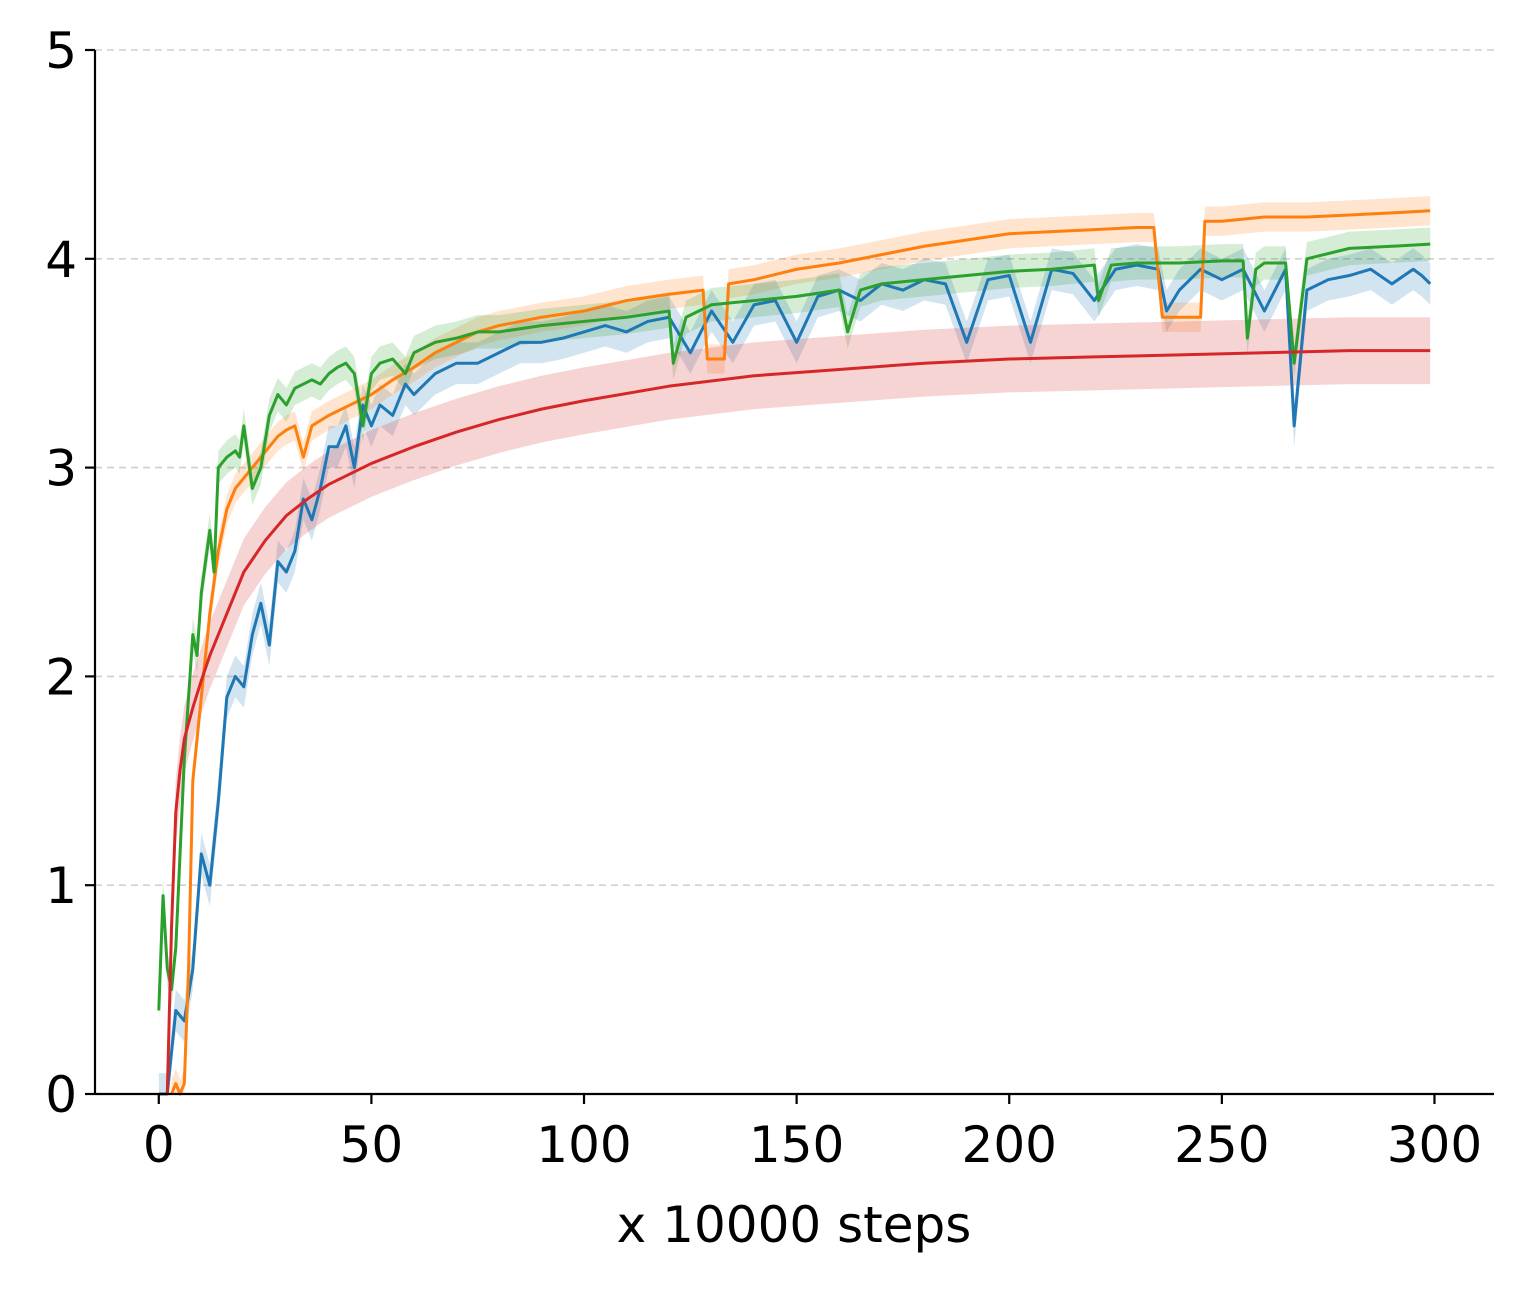 Image resolution: width=1522 pixels, height=1291 pixels. Describe the element at coordinates (583, 1145) in the screenshot. I see `x-tick-label: 100` at that location.